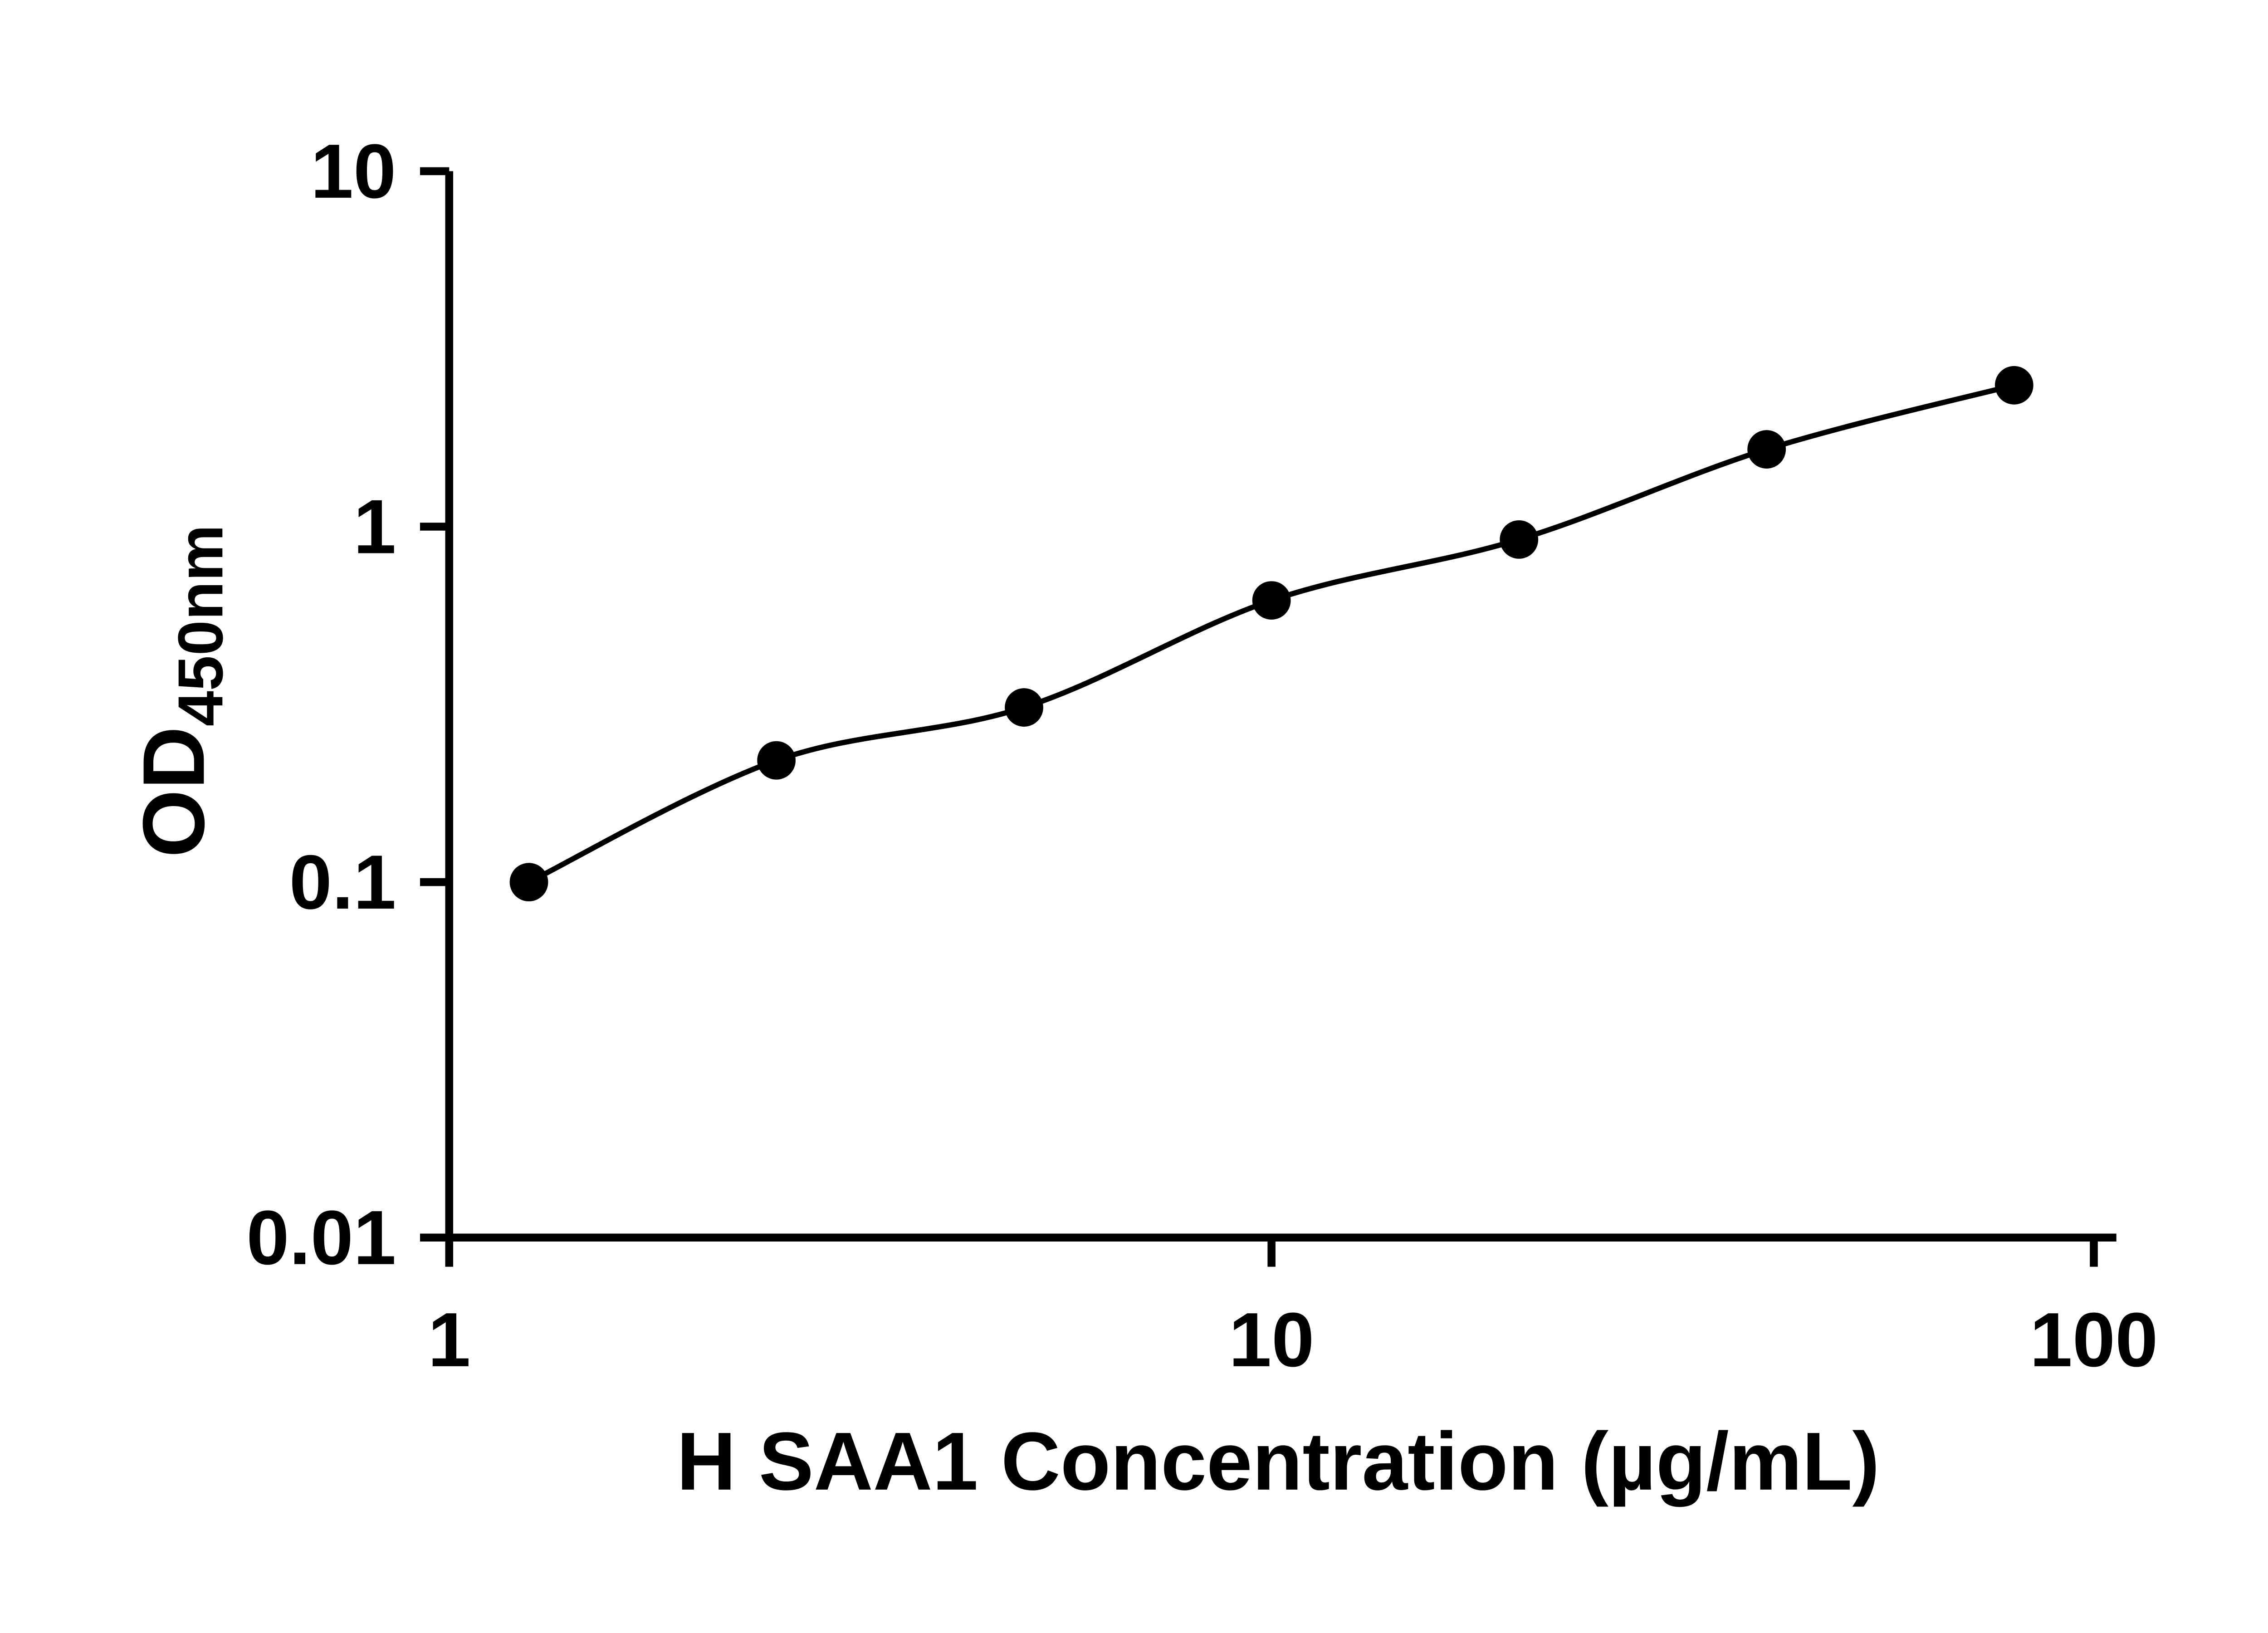 This screenshot has height=1633, width=2268. I want to click on y-axis-tick-label: 10, so click(353, 171).